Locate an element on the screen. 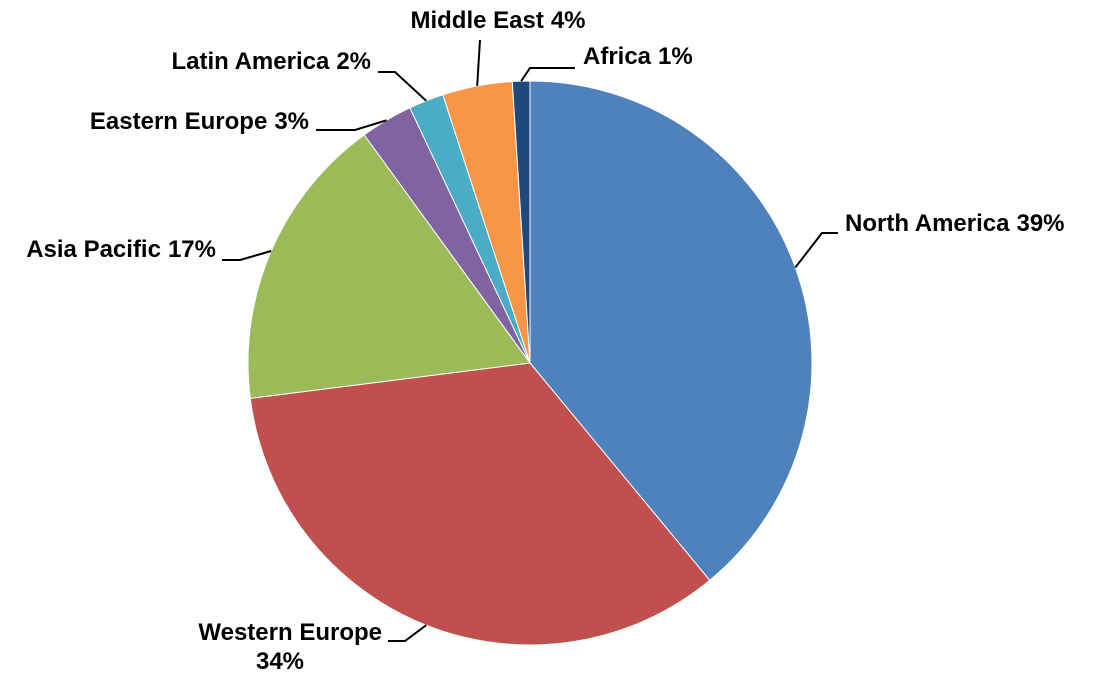 The image size is (1100, 683). label-category: Eastern Europe is located at coordinates (178, 121).